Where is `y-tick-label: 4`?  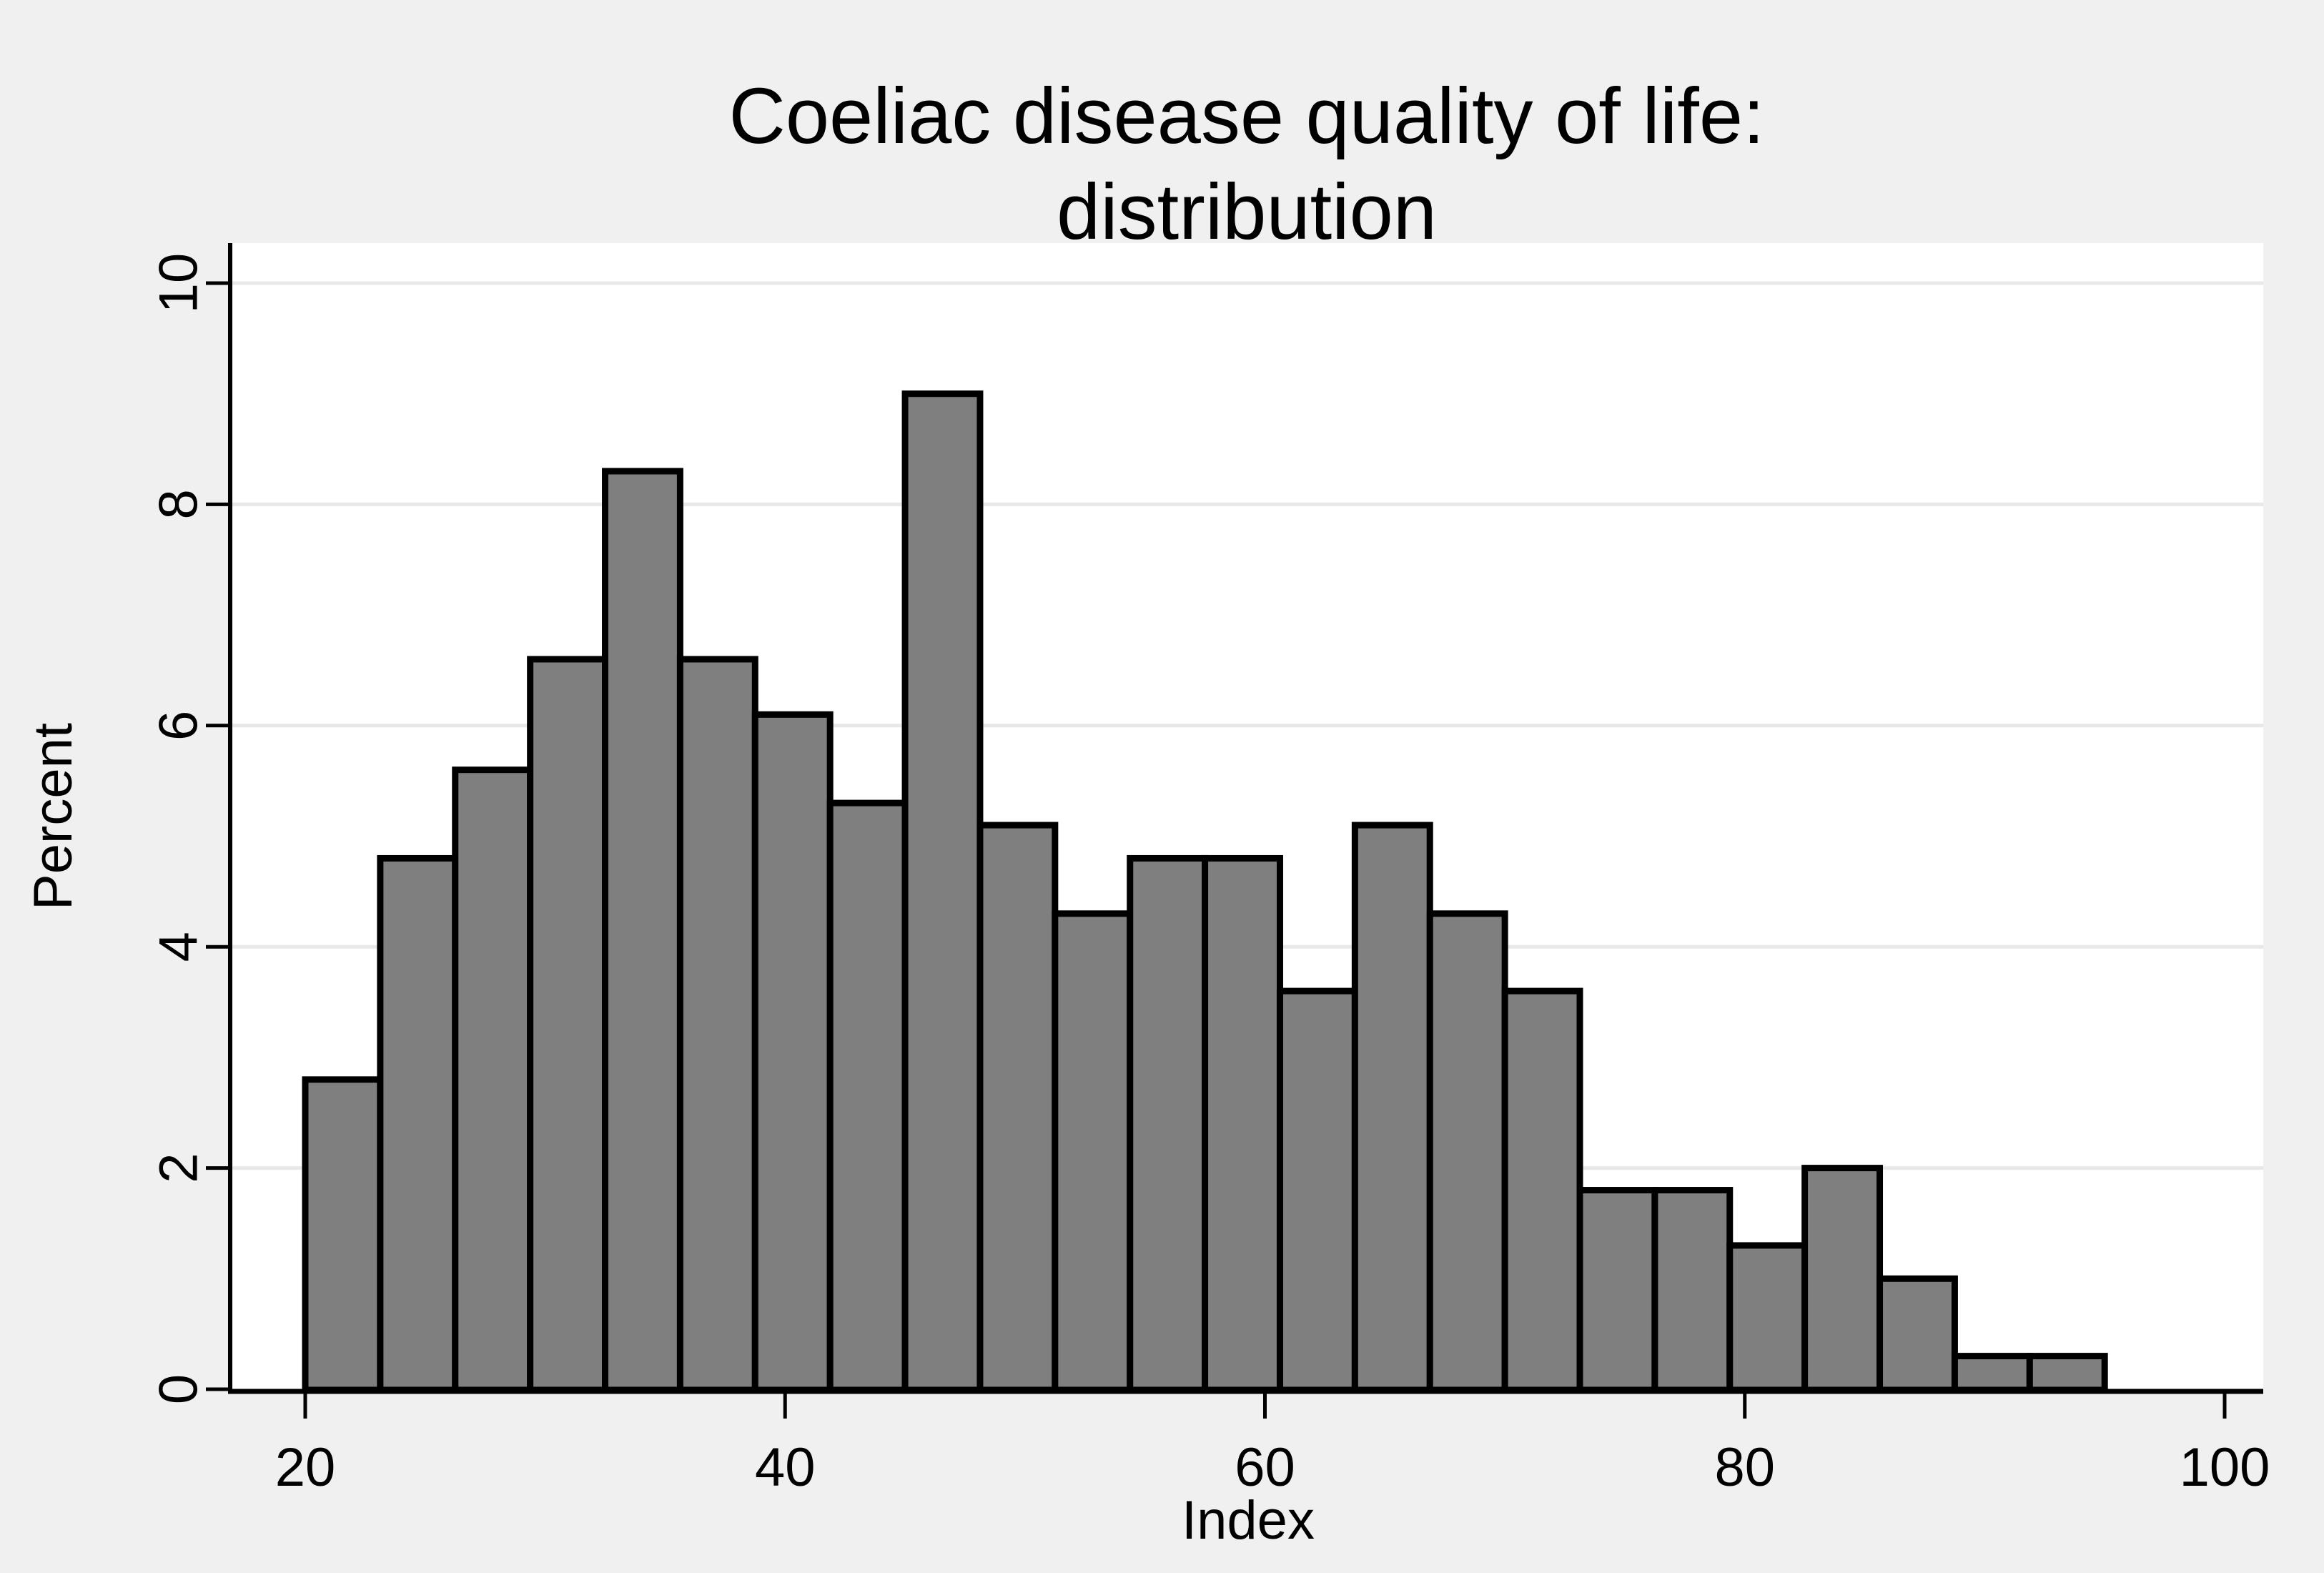
y-tick-label: 4 is located at coordinates (179, 947).